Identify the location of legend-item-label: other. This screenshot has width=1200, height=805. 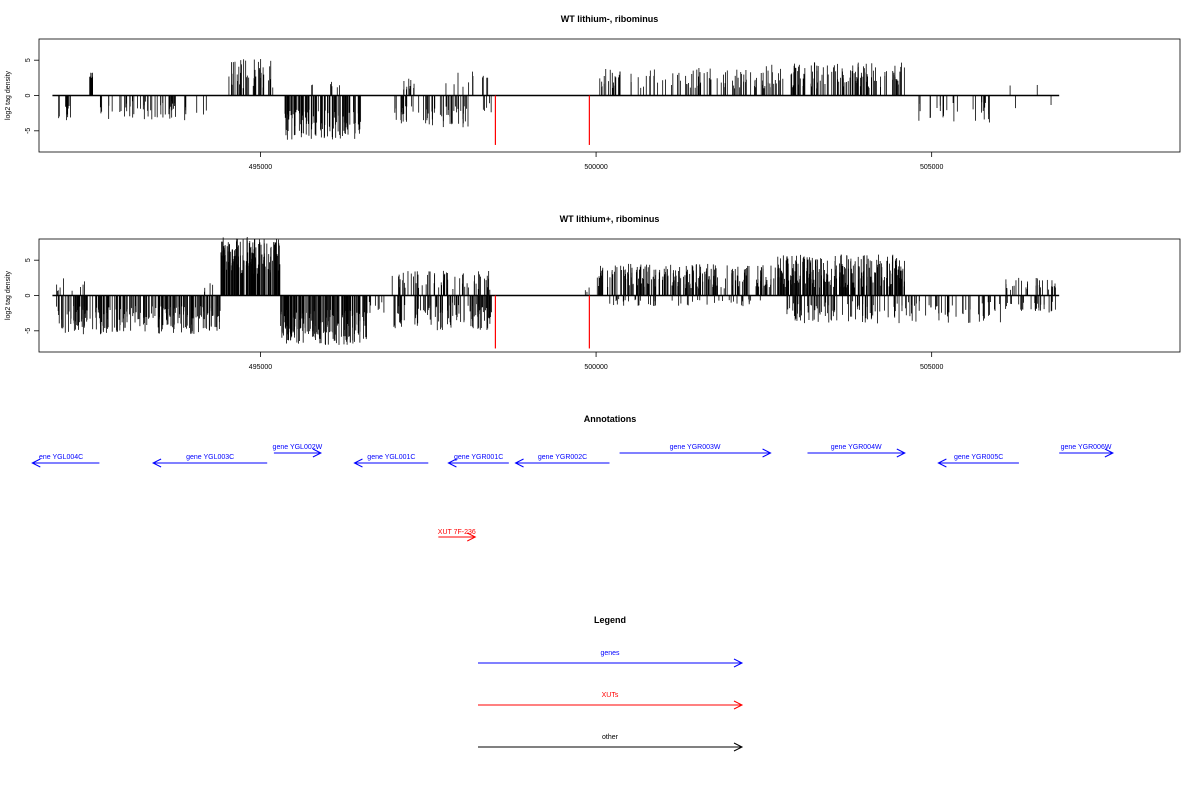
(610, 737).